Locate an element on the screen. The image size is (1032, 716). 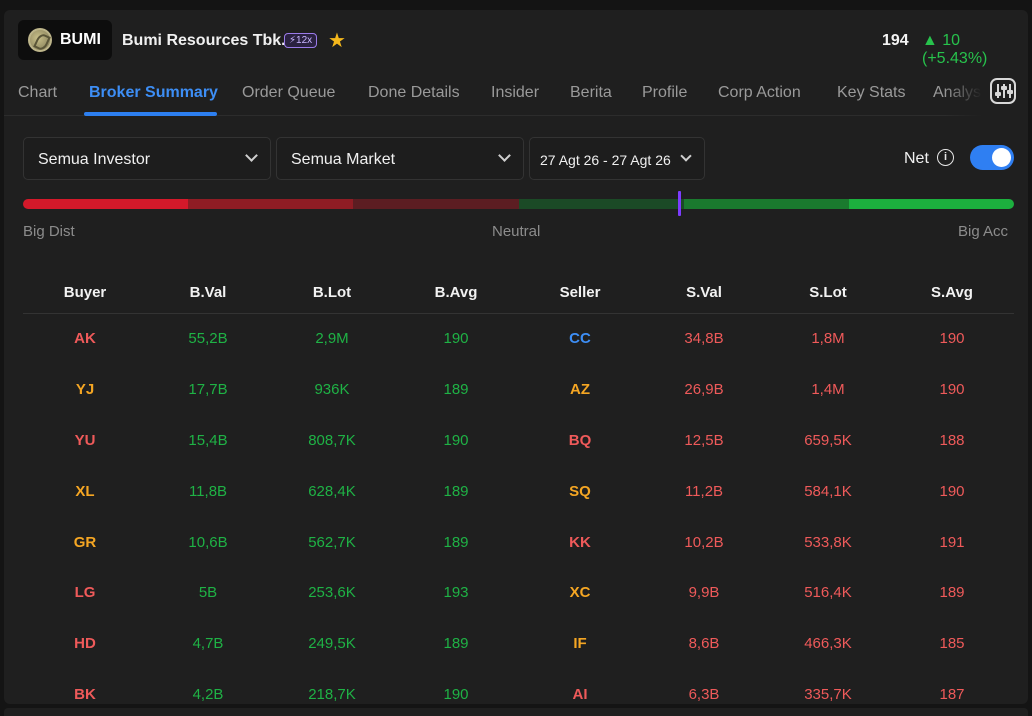
star-icon: ★ is located at coordinates (337, 41).